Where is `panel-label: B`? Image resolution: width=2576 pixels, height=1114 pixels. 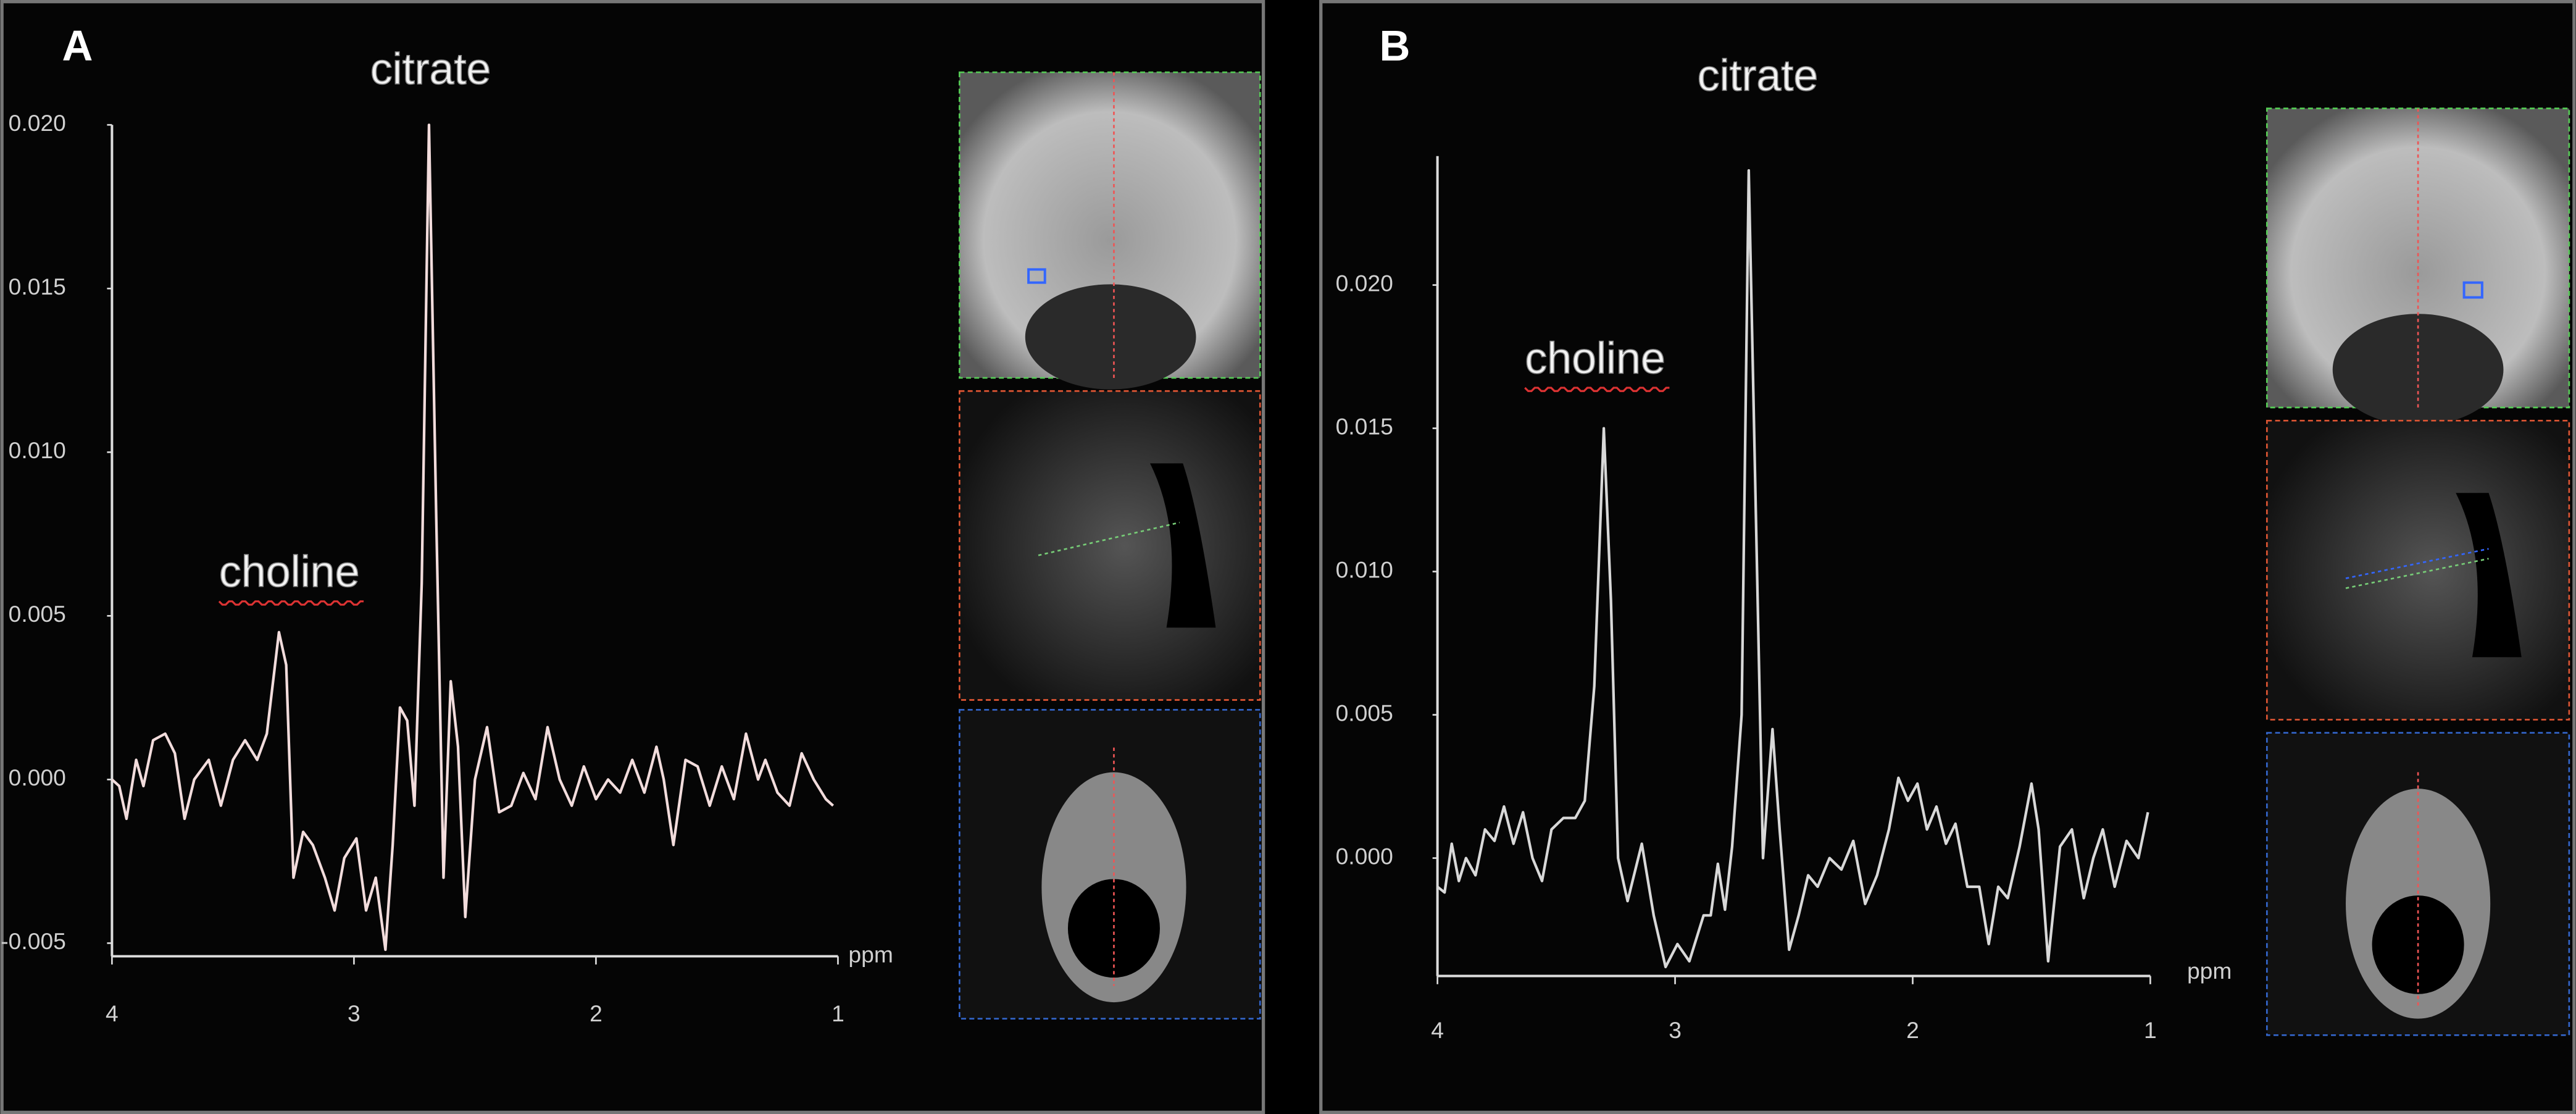
panel-label: B is located at coordinates (1394, 46).